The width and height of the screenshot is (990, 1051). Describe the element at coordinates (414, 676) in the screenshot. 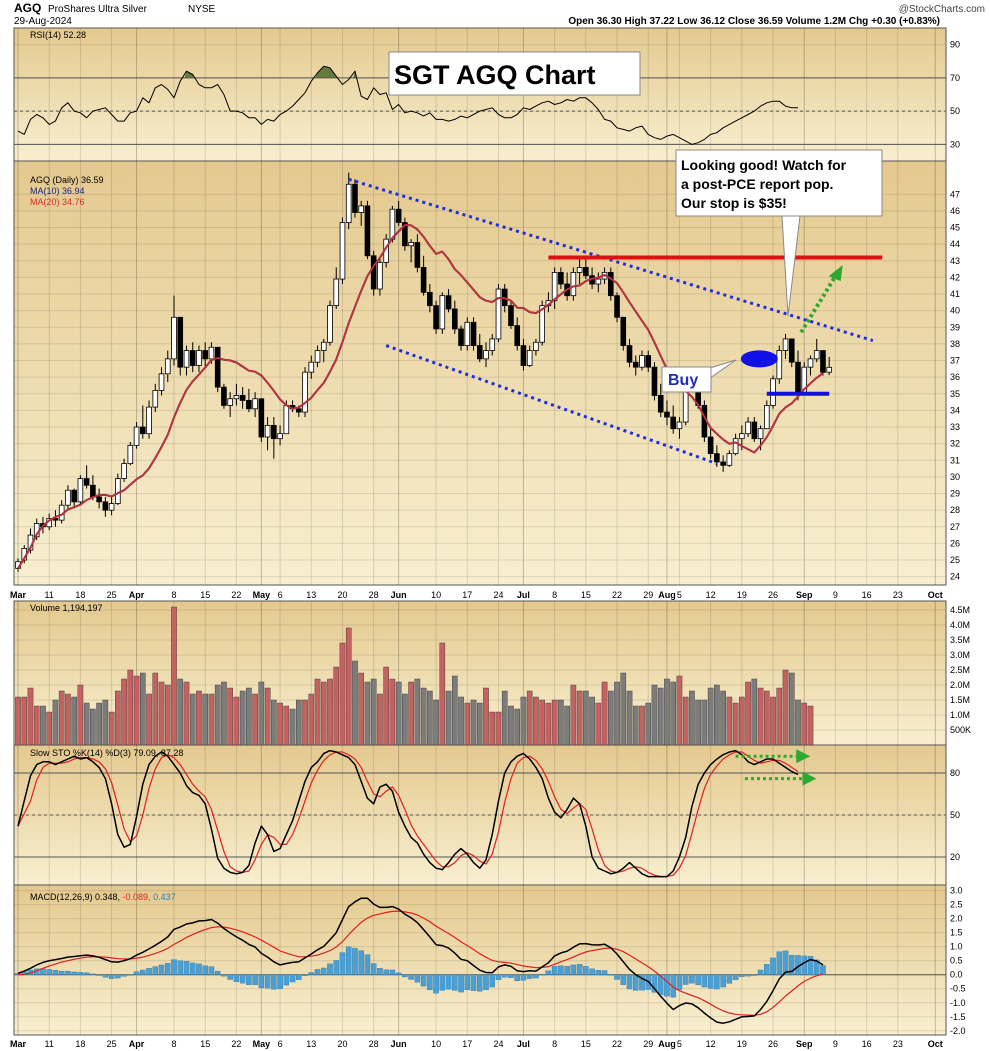

I see `volume-plot` at that location.